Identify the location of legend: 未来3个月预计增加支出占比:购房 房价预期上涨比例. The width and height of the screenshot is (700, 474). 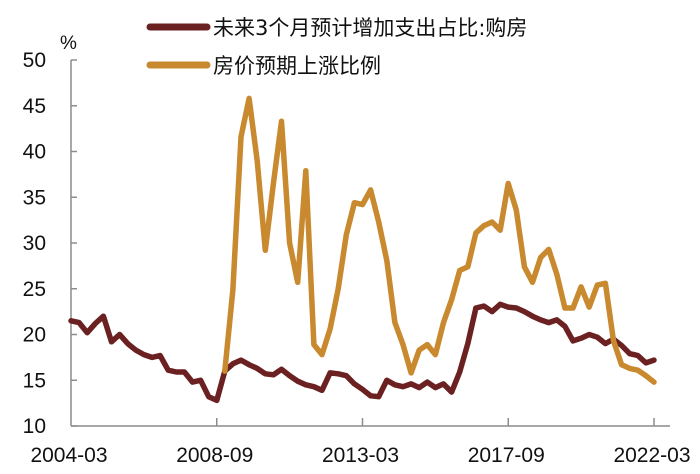
(336, 47).